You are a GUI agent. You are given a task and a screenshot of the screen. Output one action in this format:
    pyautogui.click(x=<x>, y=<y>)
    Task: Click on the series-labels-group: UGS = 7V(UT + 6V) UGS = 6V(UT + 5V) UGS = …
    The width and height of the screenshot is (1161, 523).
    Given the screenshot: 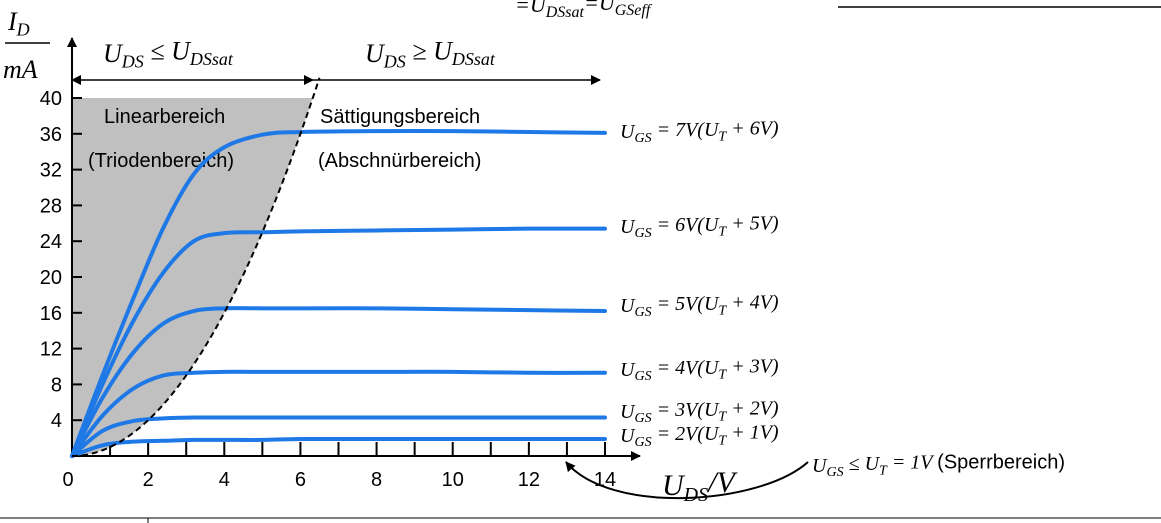 What is the action you would take?
    pyautogui.click(x=699, y=283)
    